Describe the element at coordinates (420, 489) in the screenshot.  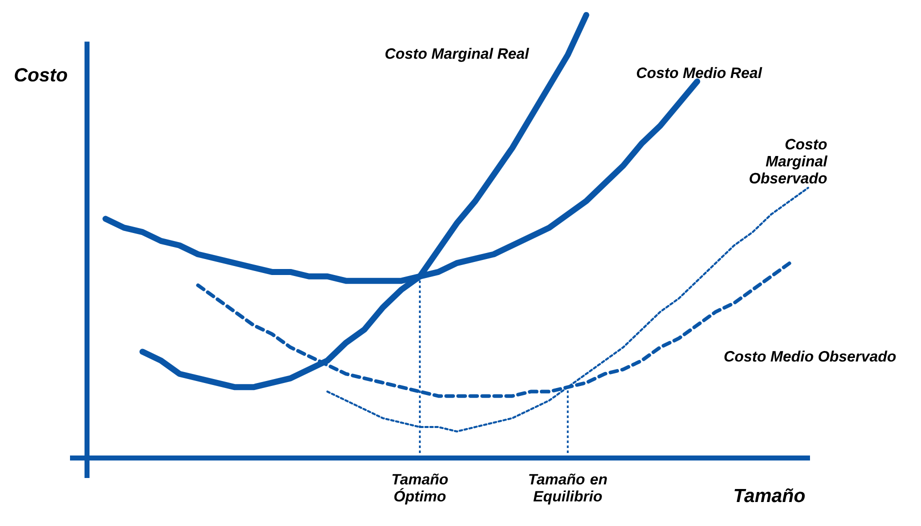
I see `x-tick-label: Tamaño Óptimo` at that location.